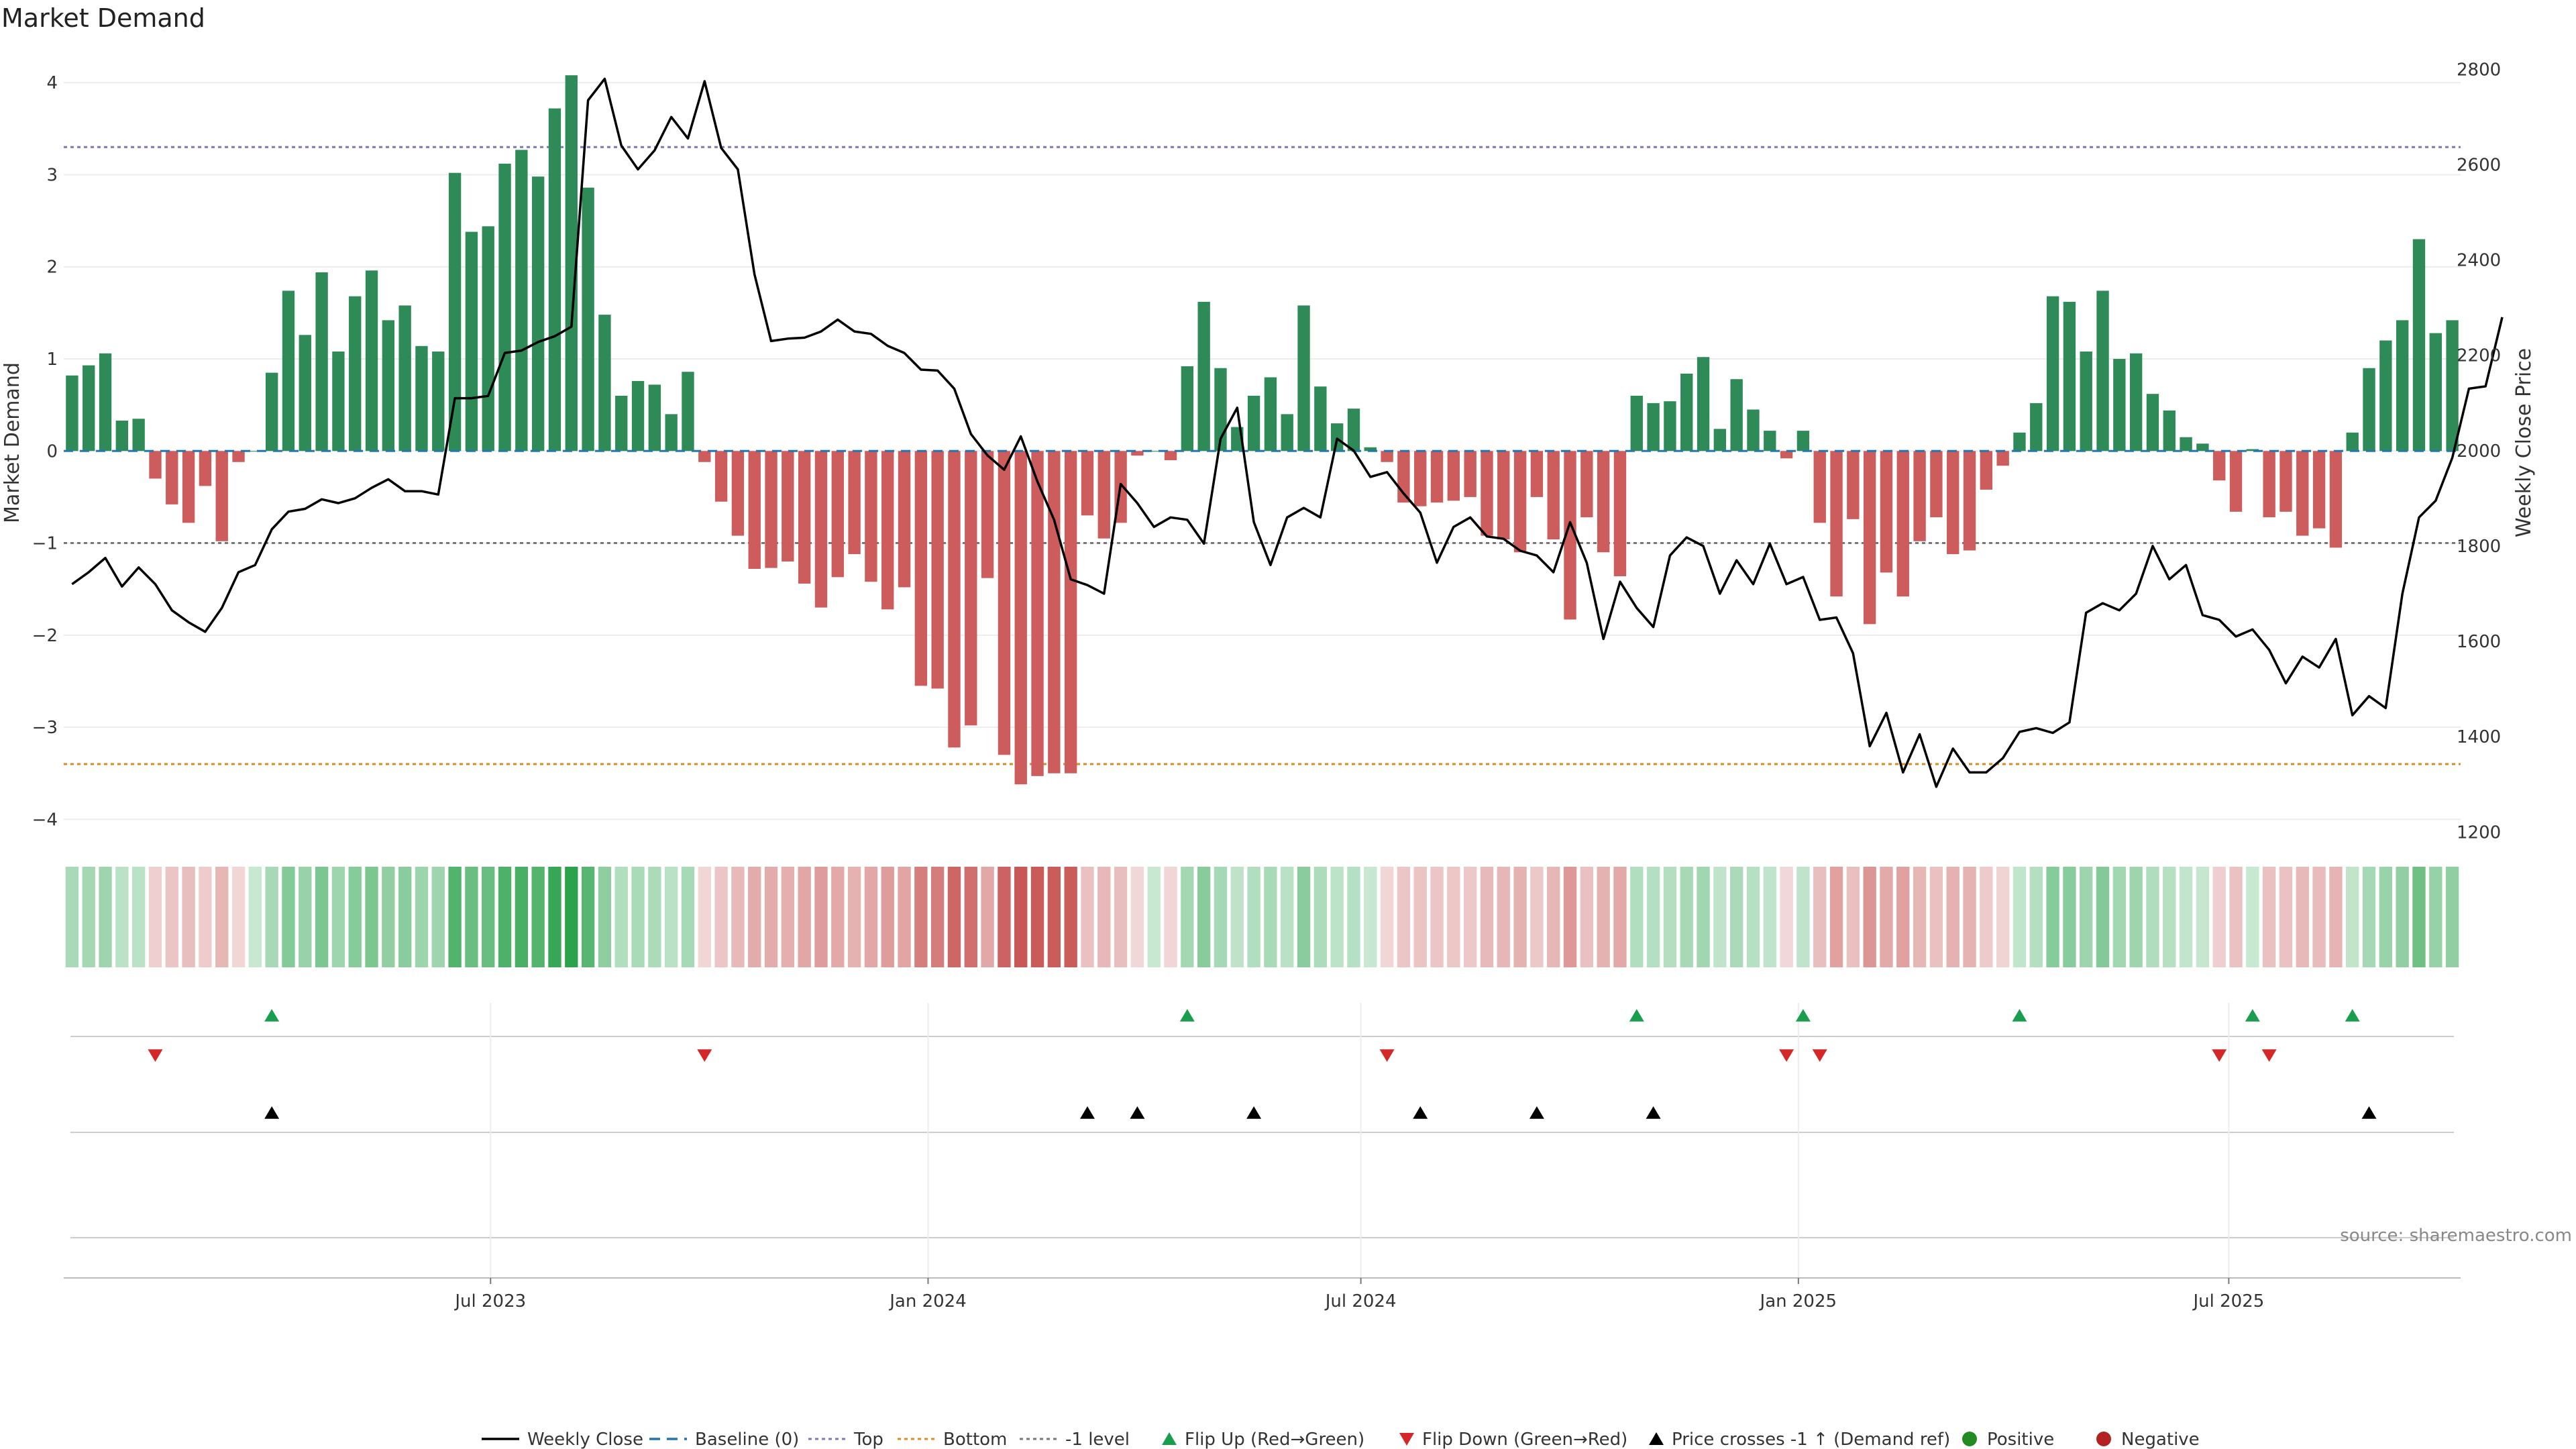 This screenshot has width=2576, height=1449. I want to click on legend-item: Price crosses -1 ↑ (Demand ref), so click(1799, 1439).